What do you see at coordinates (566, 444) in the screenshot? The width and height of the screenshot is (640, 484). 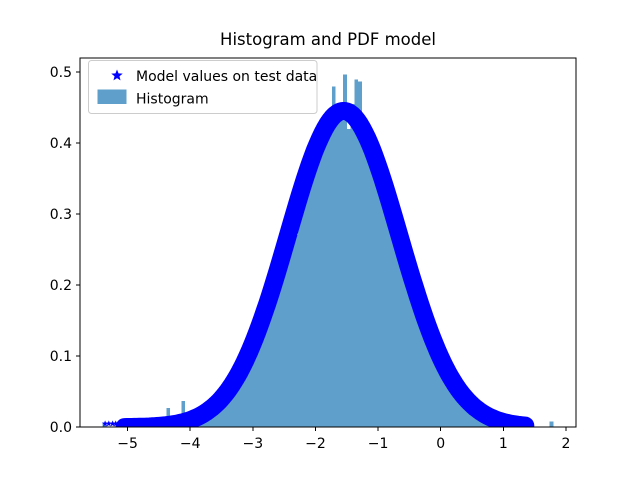 I see `x-tick-label: 2` at bounding box center [566, 444].